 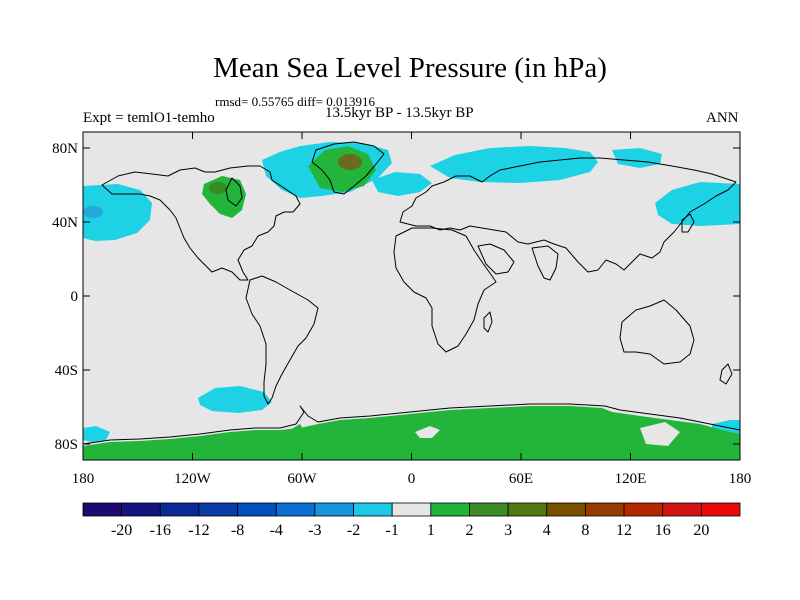 I want to click on cyan-north-pacific, so click(x=117, y=212).